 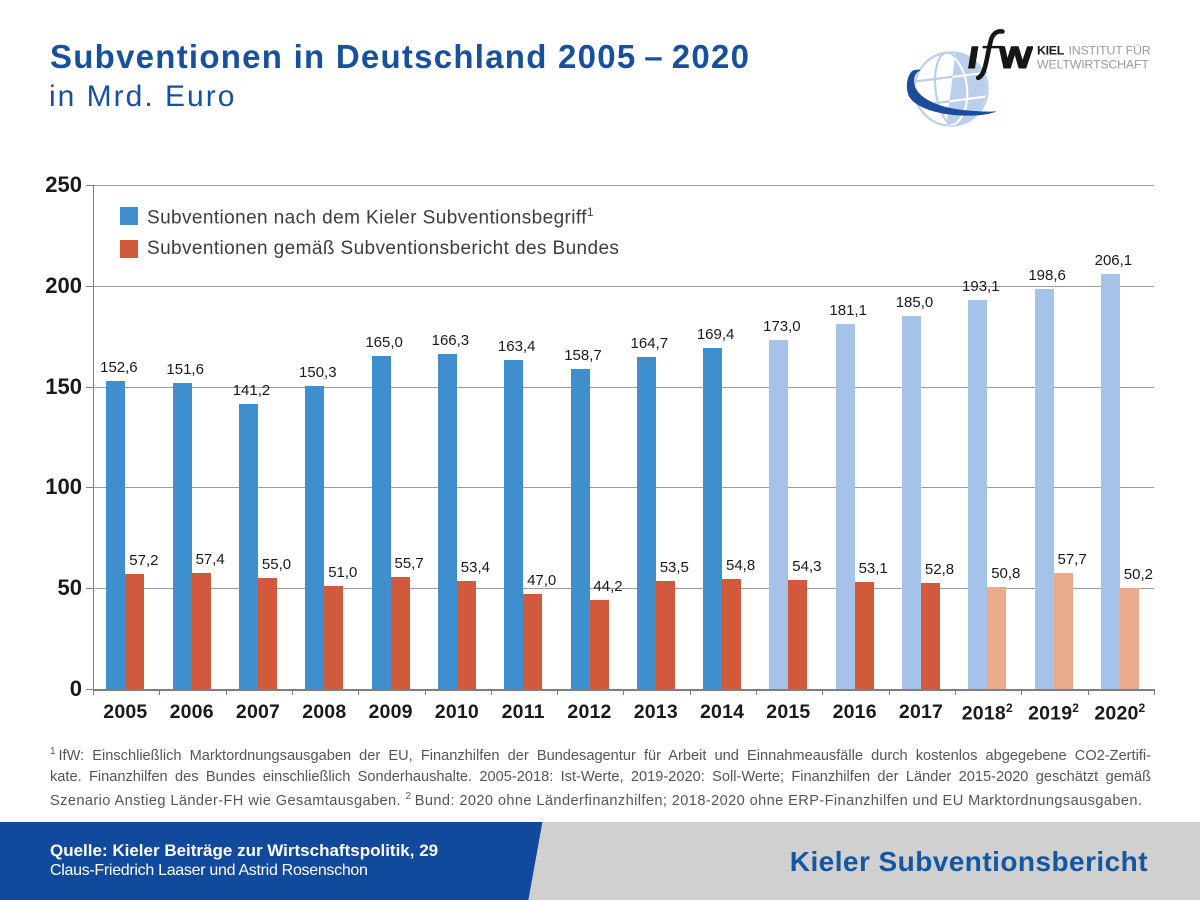 What do you see at coordinates (1051, 51) in the screenshot?
I see `svg-text: KIEL` at bounding box center [1051, 51].